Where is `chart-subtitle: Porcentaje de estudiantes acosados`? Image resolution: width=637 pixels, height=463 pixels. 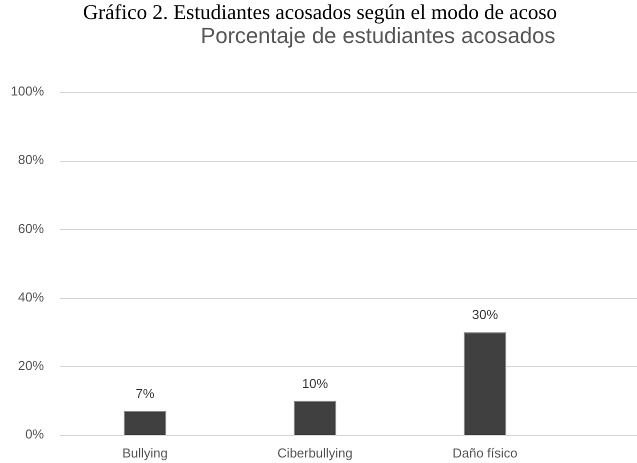 chart-subtitle: Porcentaje de estudiantes acosados is located at coordinates (378, 36).